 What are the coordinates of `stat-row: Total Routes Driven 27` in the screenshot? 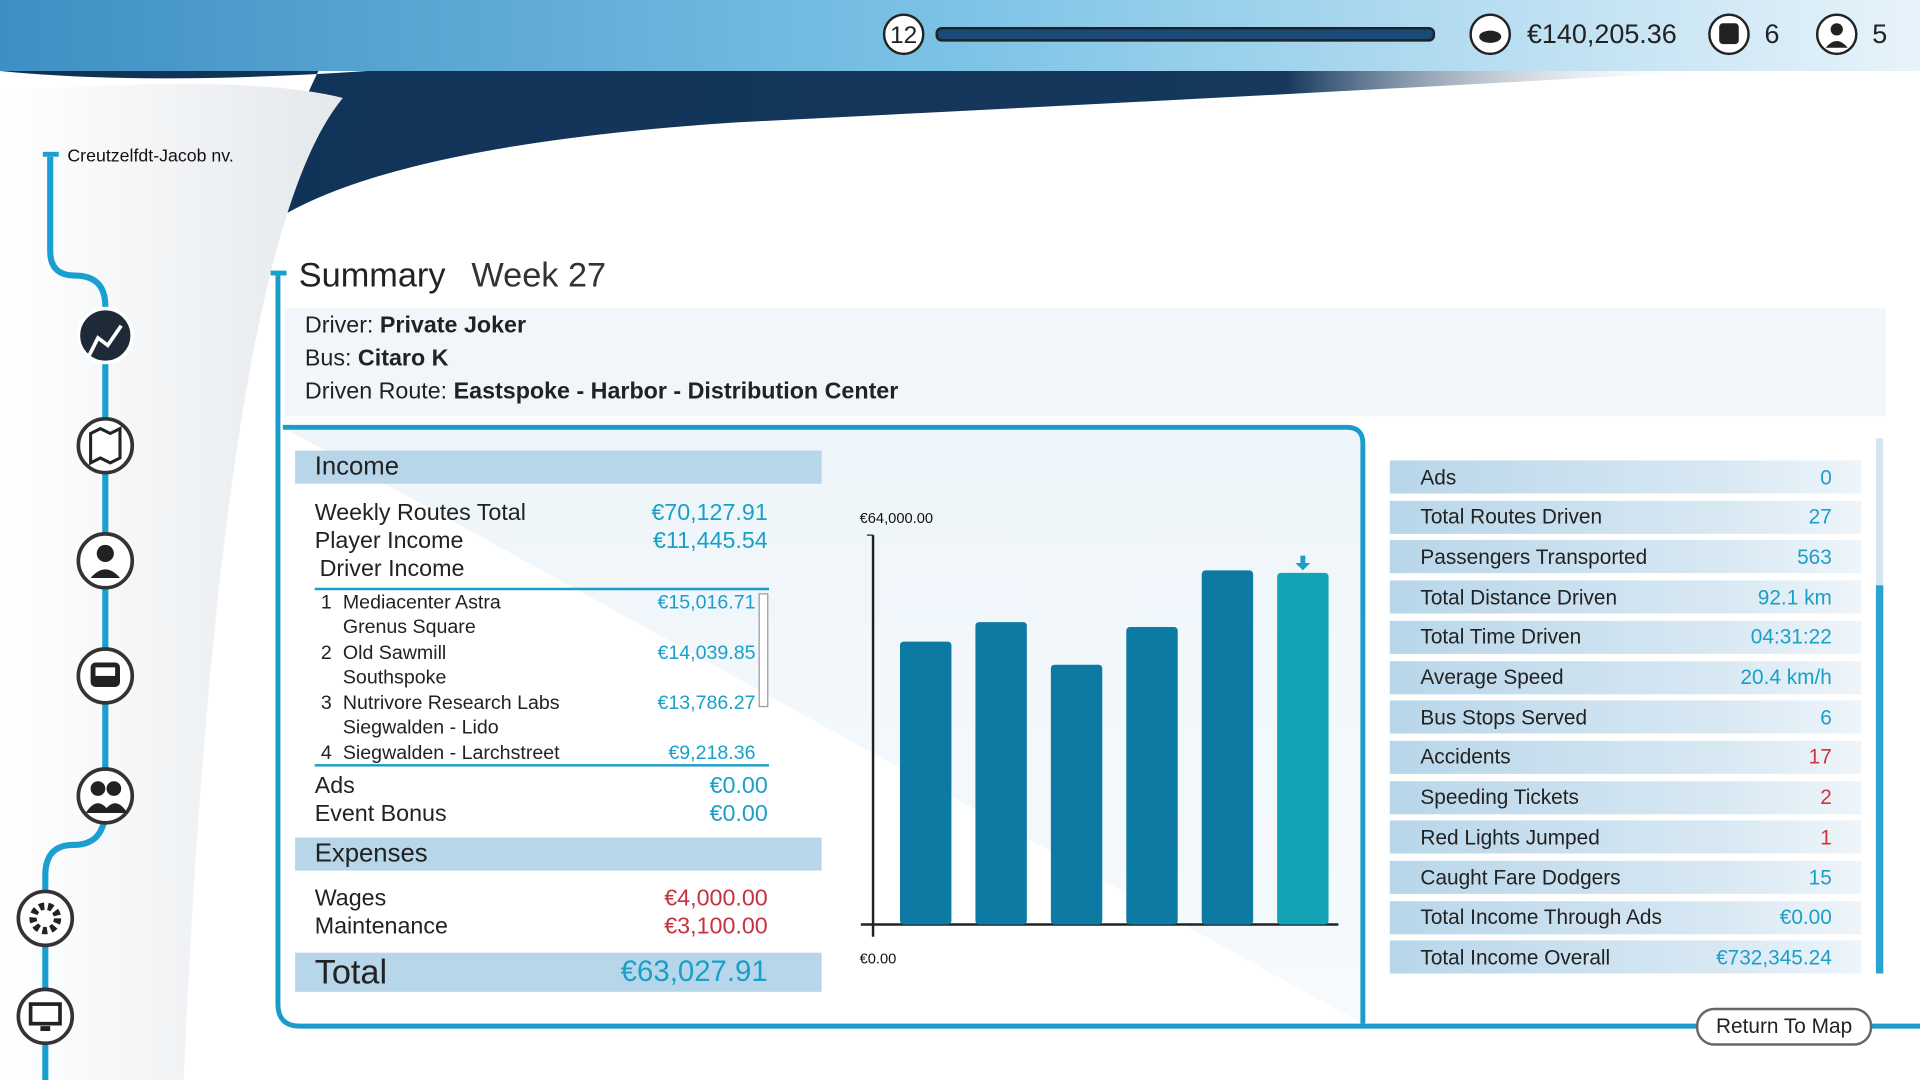 It's located at (1625, 517).